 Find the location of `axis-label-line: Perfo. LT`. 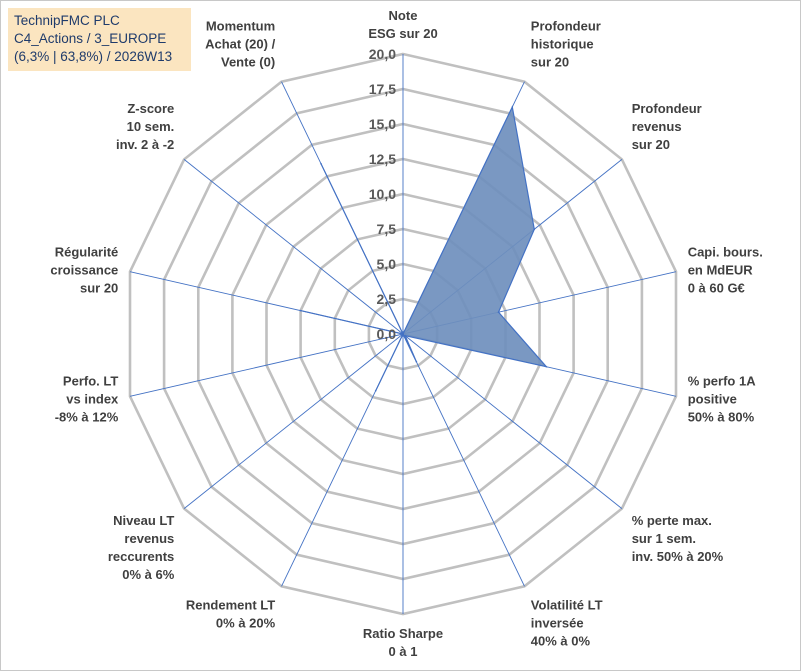

axis-label-line: Perfo. LT is located at coordinates (90, 381).